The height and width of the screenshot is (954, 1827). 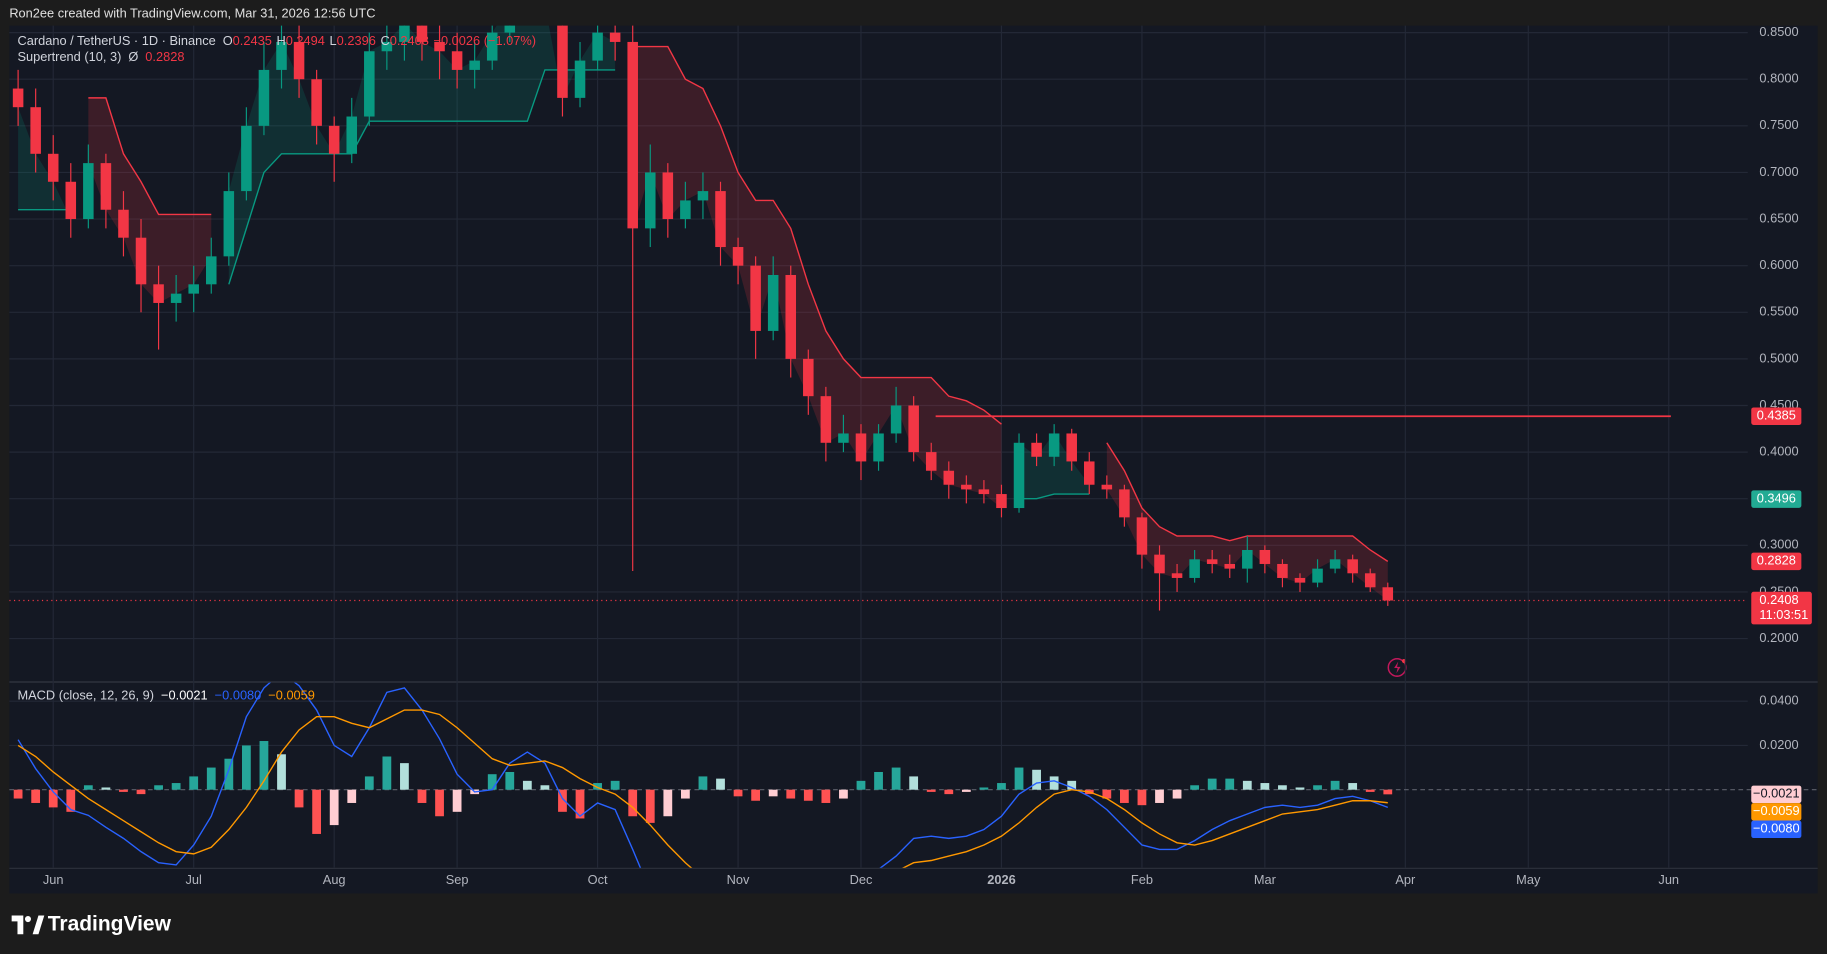 I want to click on axis-price-label: −0.0021, so click(x=1776, y=793).